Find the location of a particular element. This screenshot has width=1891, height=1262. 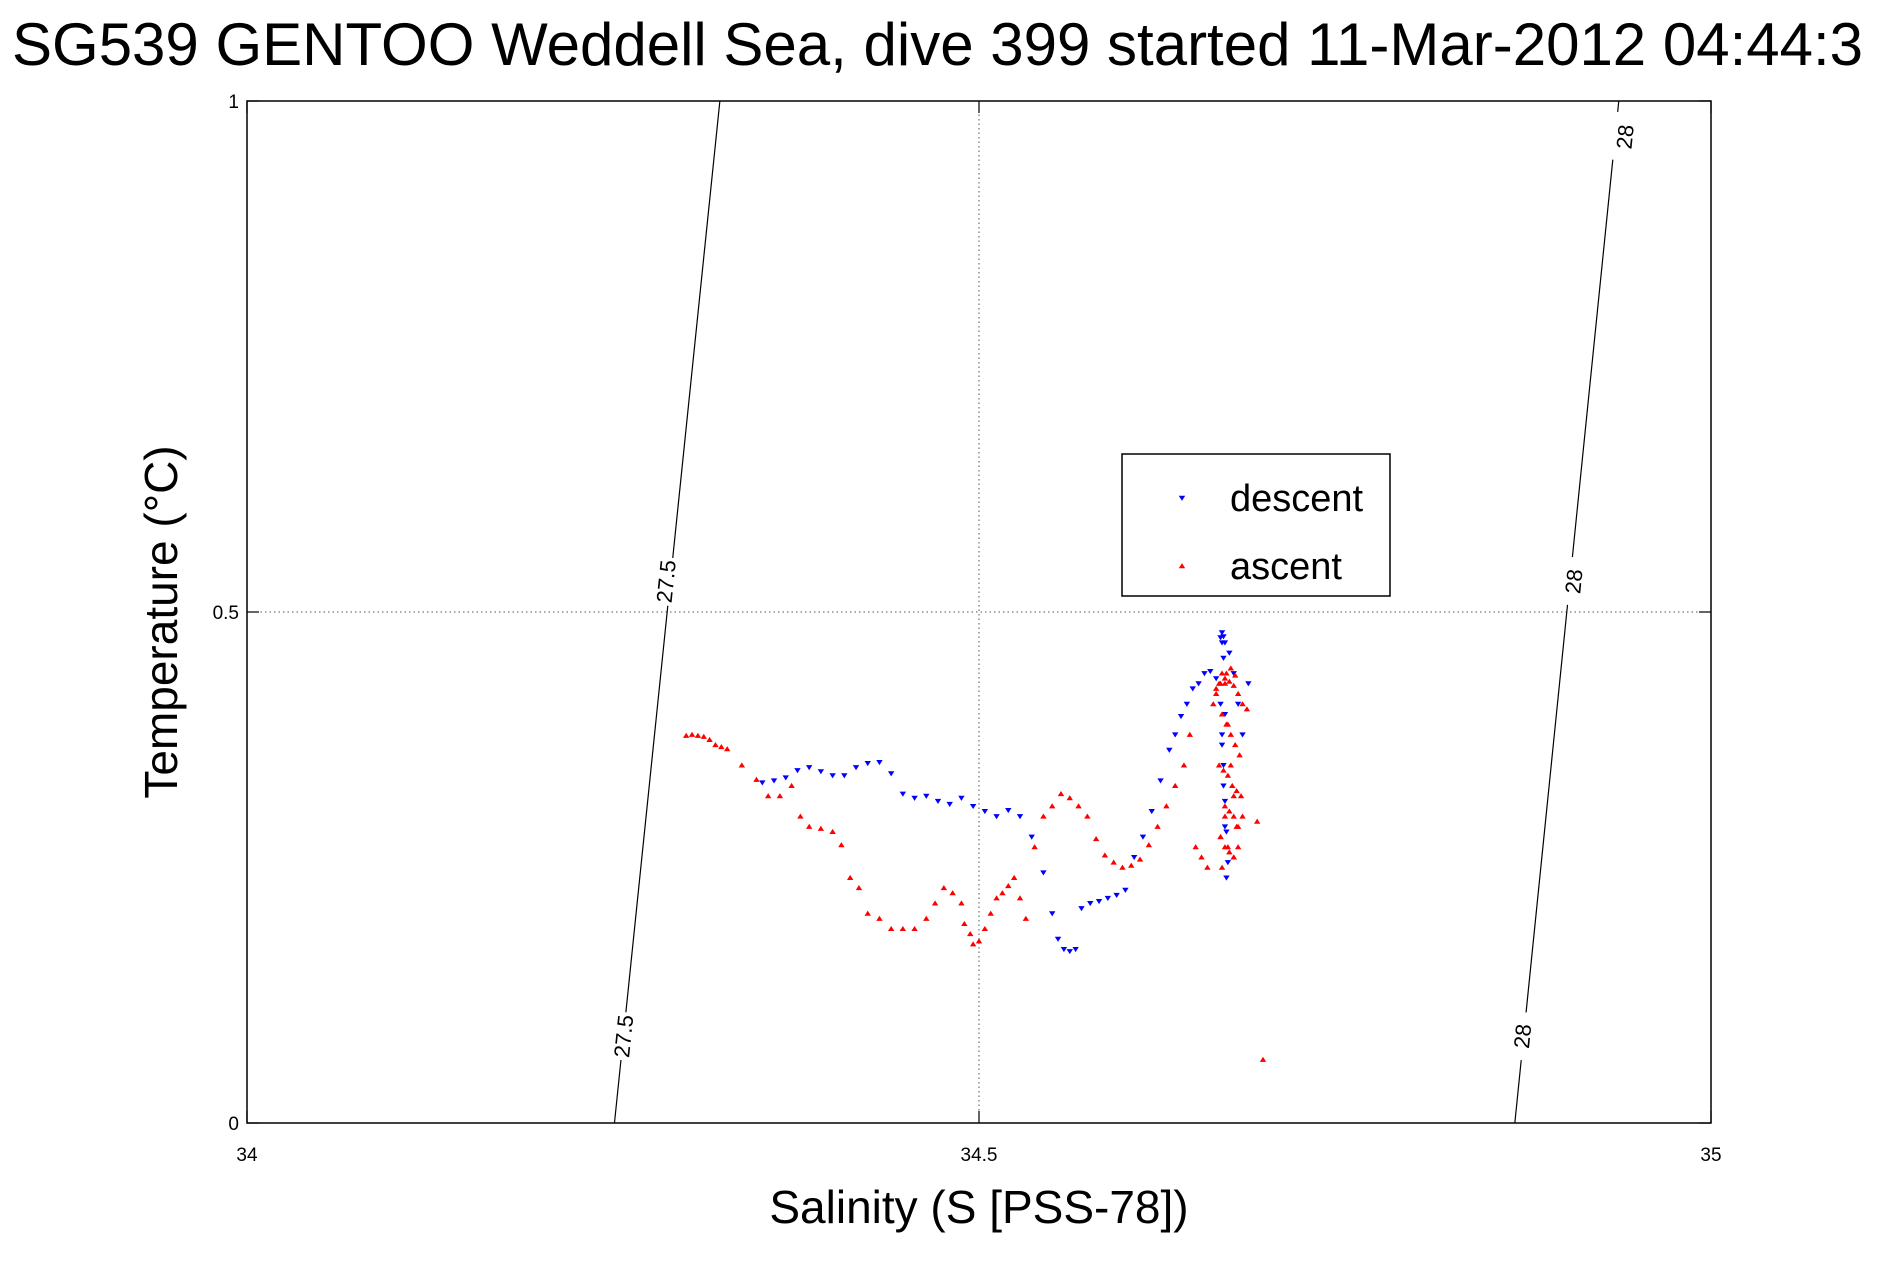

contour-label: 27.5 is located at coordinates (623, 1036).